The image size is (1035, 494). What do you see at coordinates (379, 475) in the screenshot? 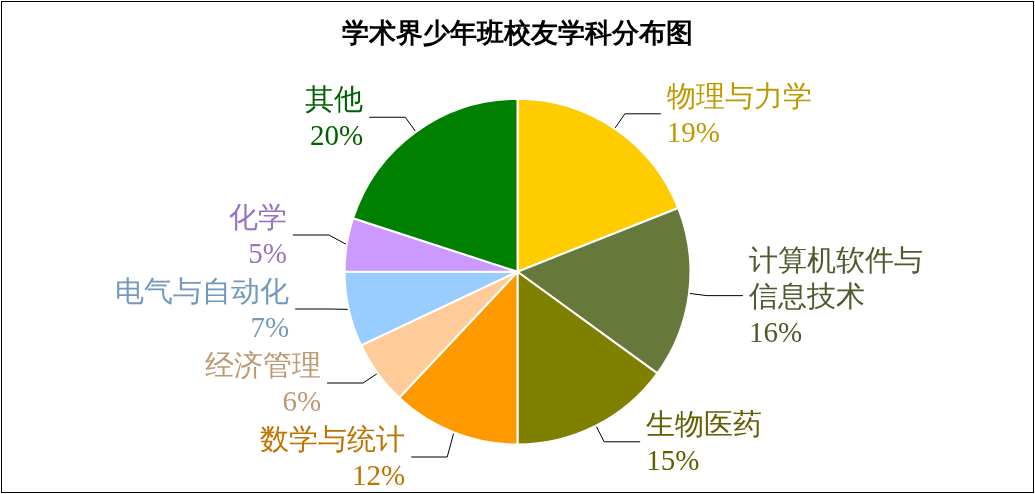
I see `data-label: 12%` at bounding box center [379, 475].